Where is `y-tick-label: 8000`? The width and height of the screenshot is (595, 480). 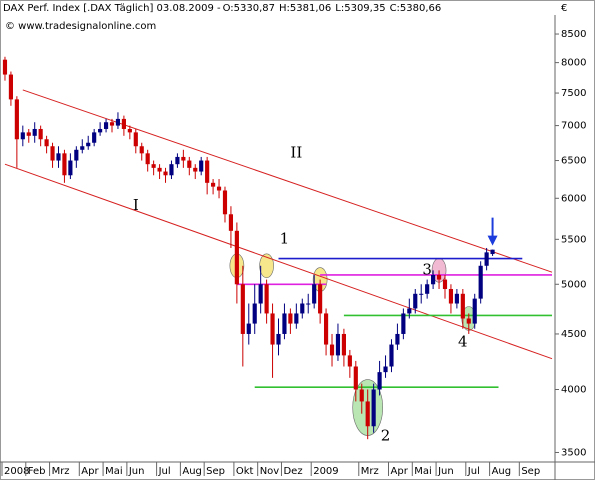 y-tick-label: 8000 is located at coordinates (573, 63).